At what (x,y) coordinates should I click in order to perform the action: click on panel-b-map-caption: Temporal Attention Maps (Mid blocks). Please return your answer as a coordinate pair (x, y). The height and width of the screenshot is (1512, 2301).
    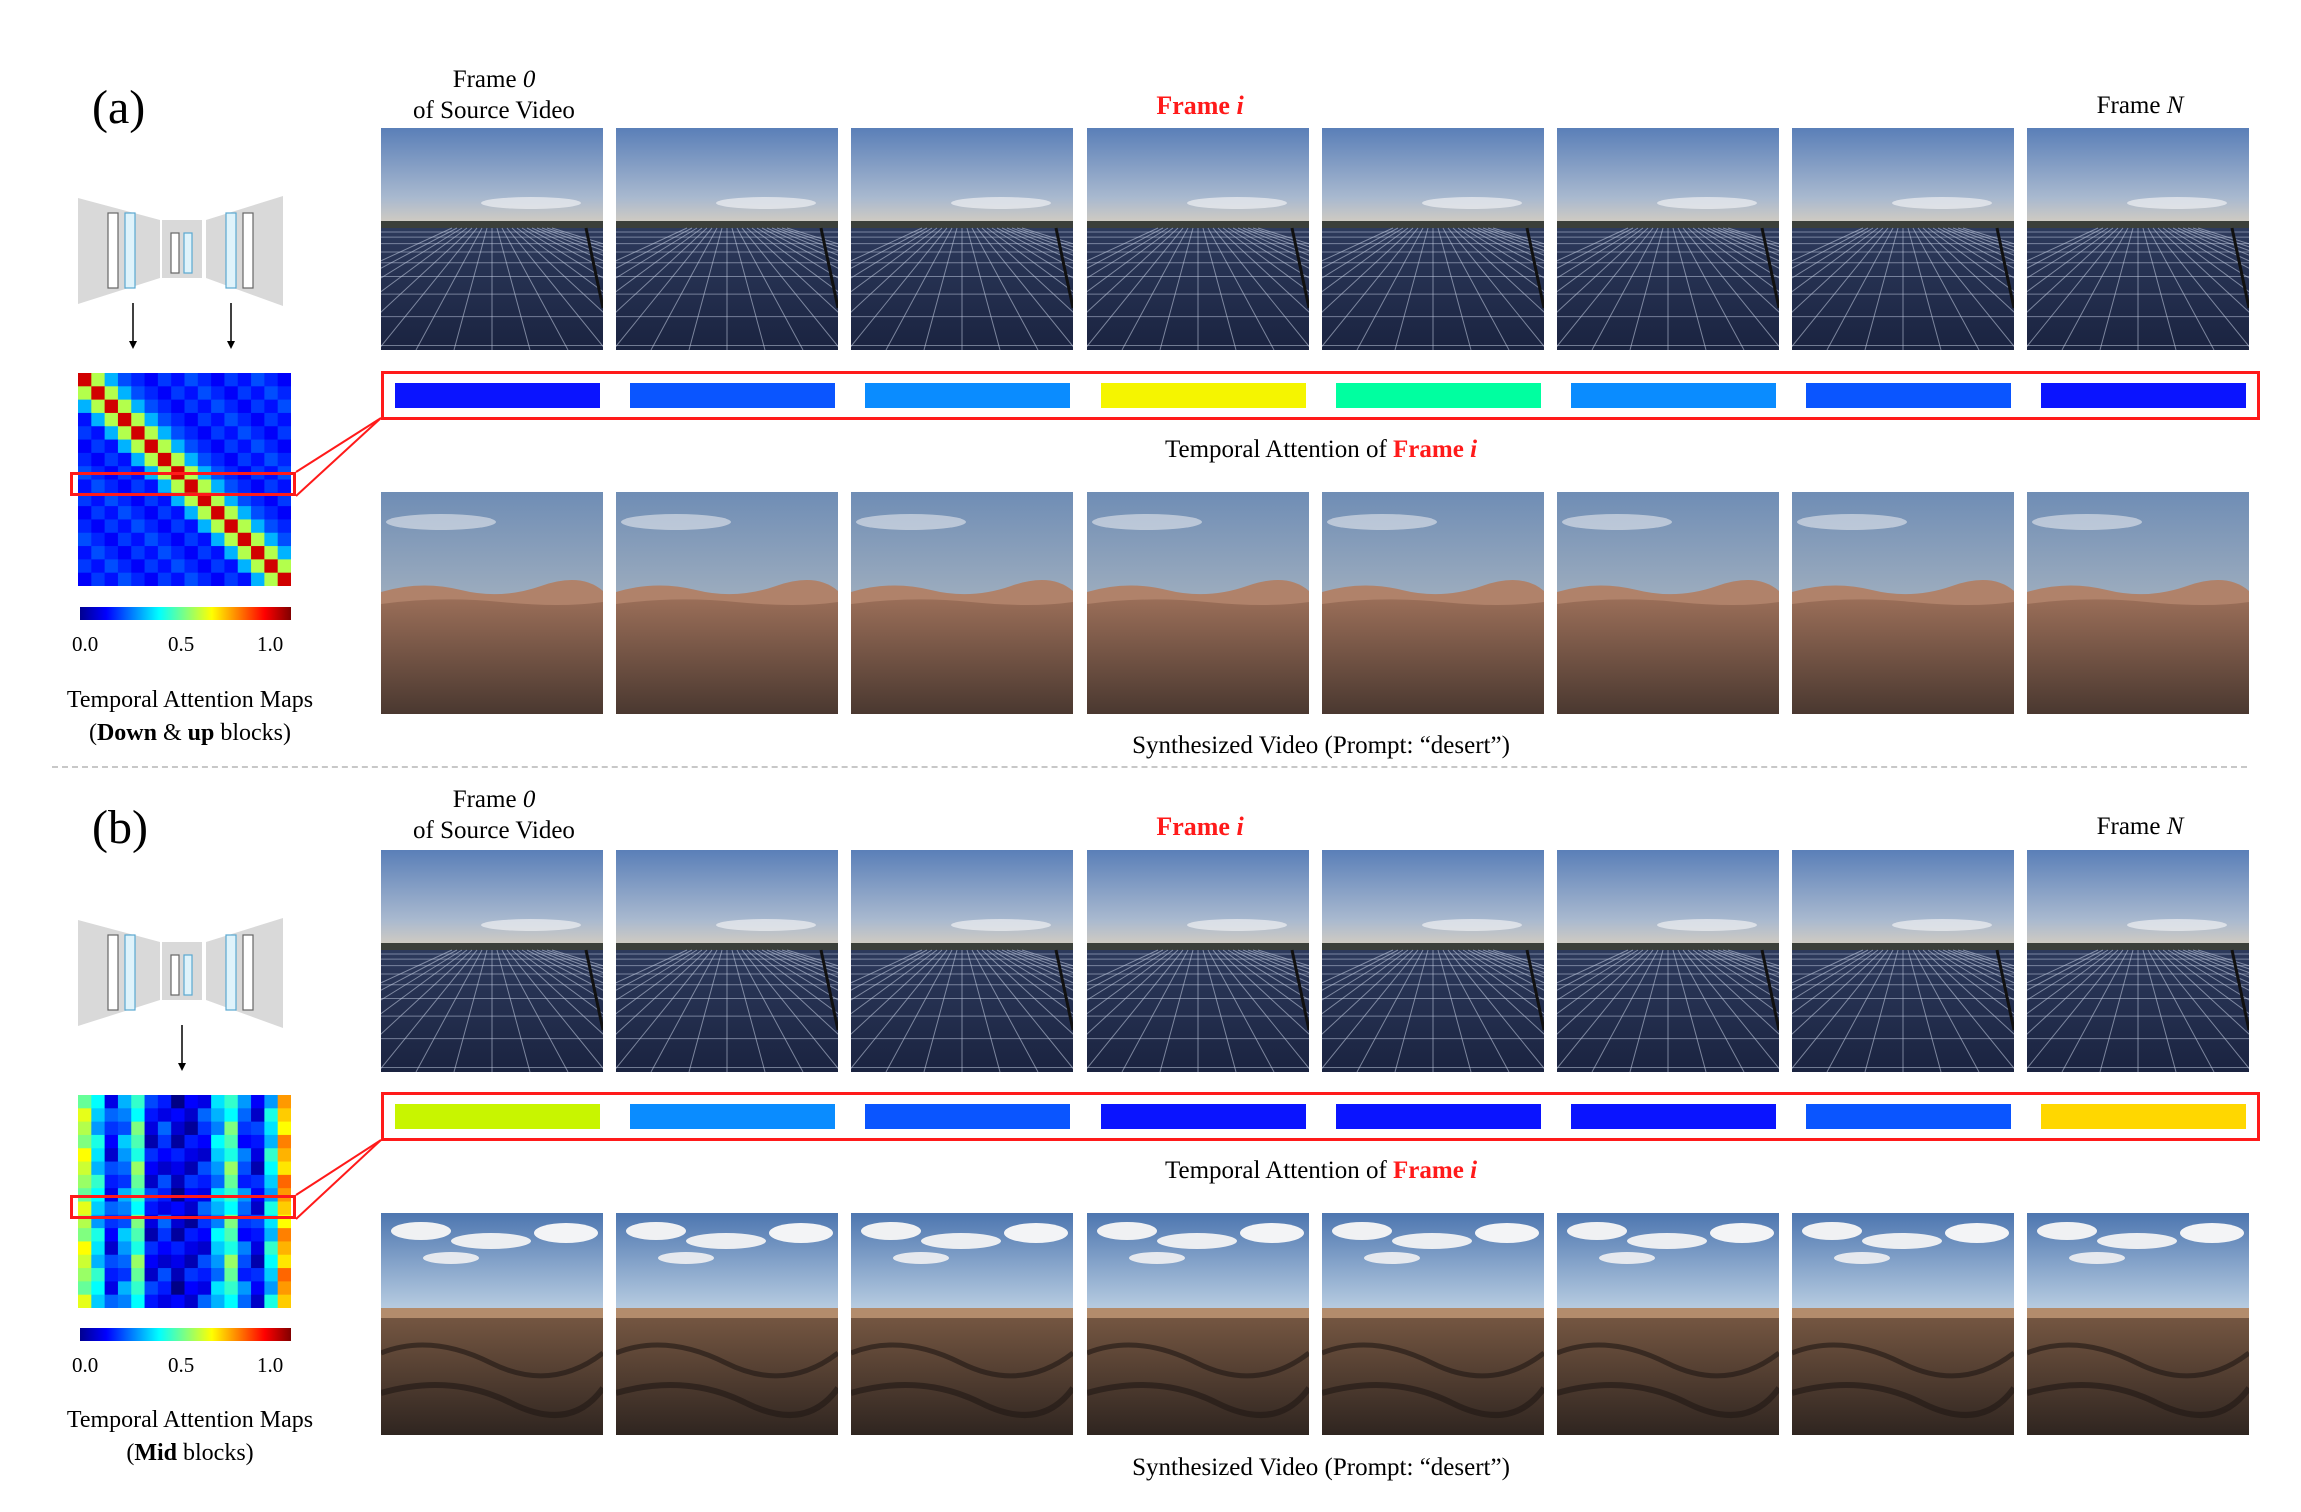
    Looking at the image, I should click on (190, 1436).